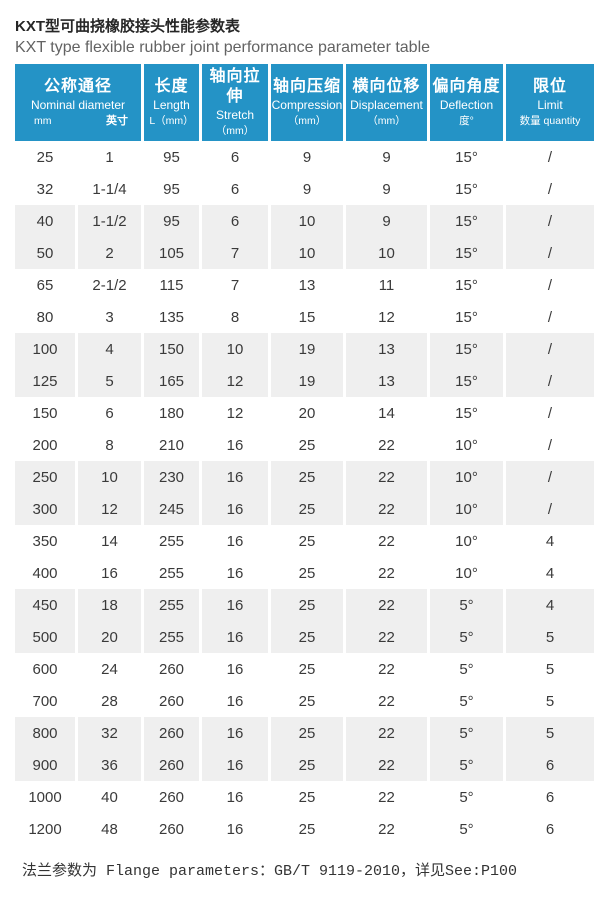  What do you see at coordinates (45, 701) in the screenshot?
I see `table-cell: 700` at bounding box center [45, 701].